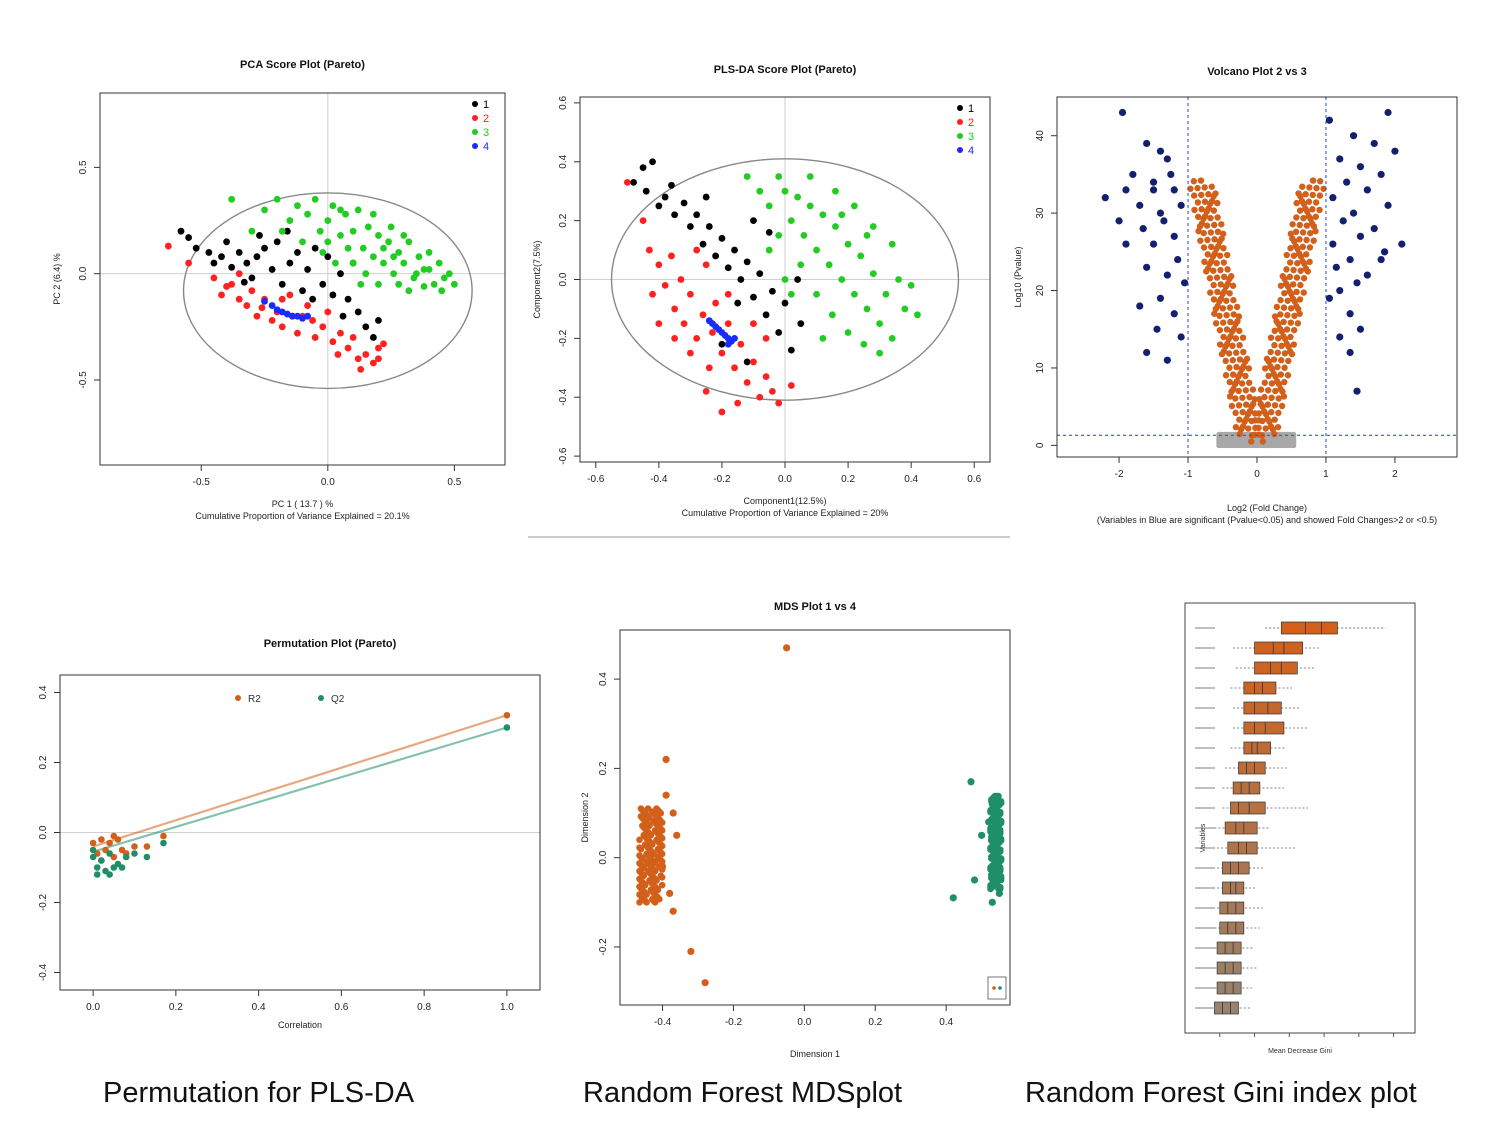  I want to click on permutation-point-r2, so click(114, 836).